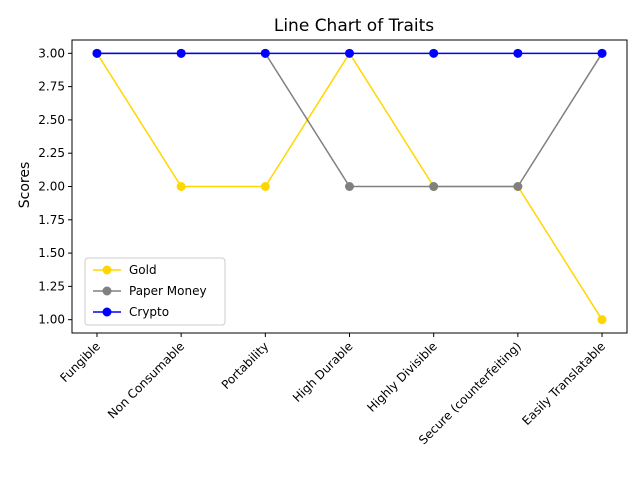 The height and width of the screenshot is (480, 640). I want to click on x-tick-label: Non Consumable, so click(146, 380).